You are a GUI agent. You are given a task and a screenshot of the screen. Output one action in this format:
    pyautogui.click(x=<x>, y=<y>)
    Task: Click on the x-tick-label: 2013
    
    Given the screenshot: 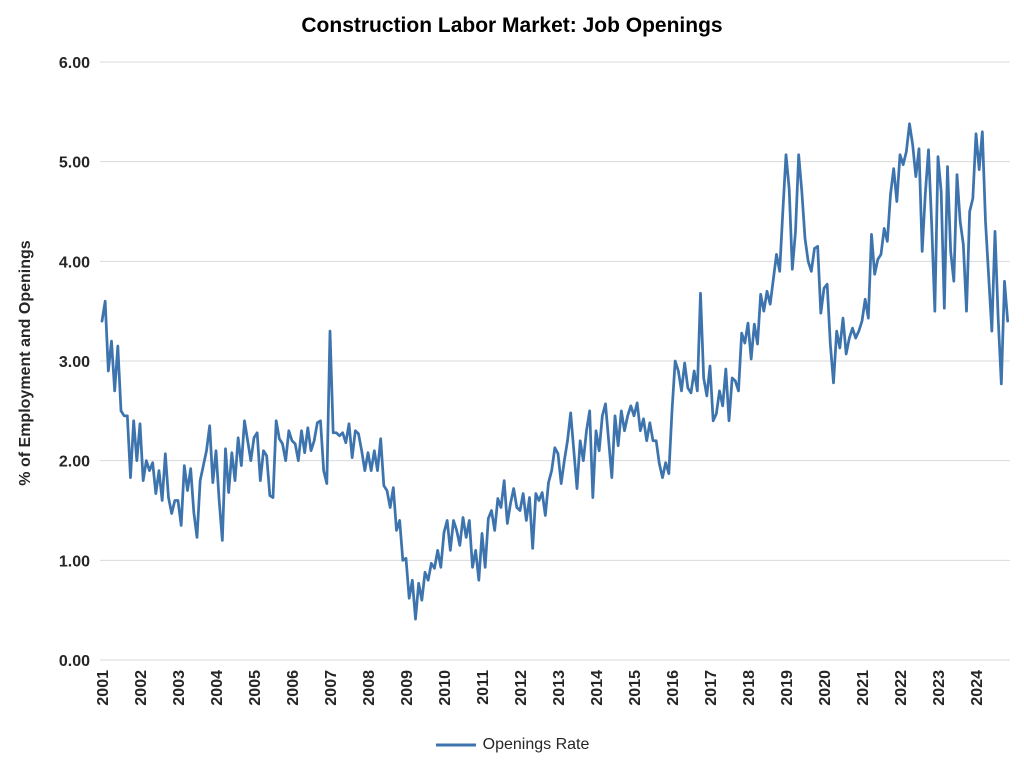 What is the action you would take?
    pyautogui.click(x=559, y=688)
    